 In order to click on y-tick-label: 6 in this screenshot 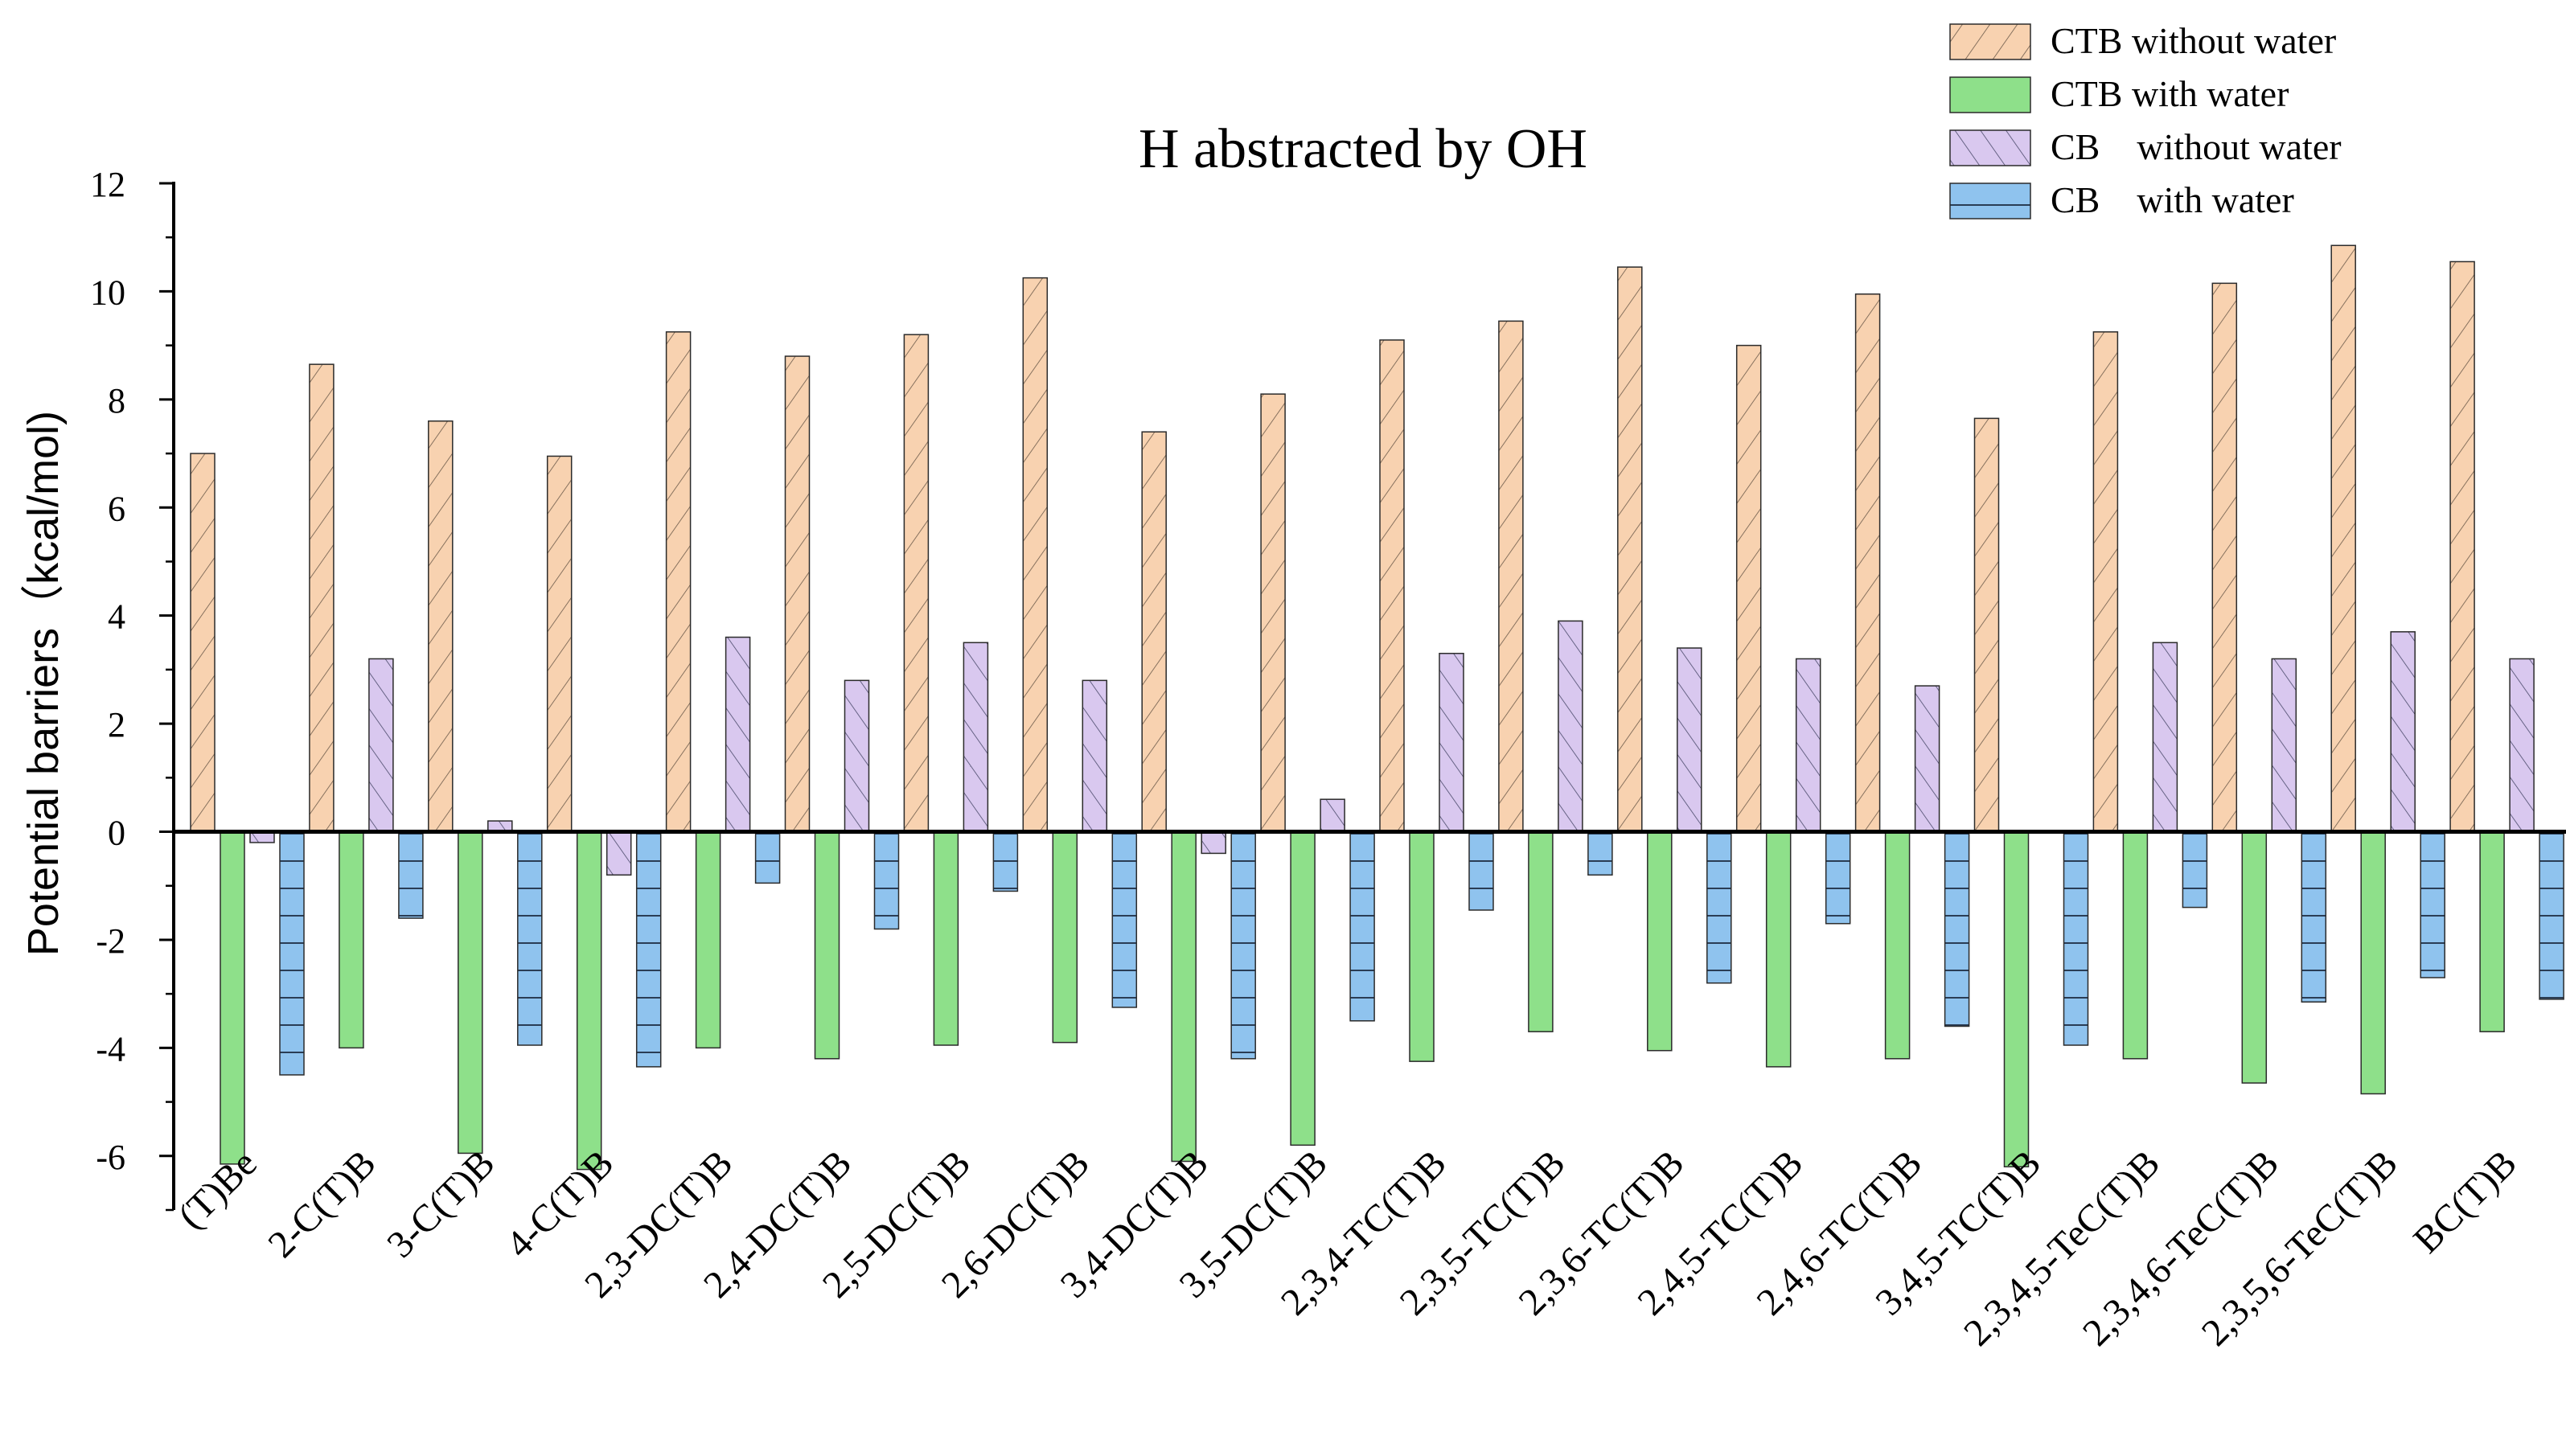, I will do `click(116, 508)`.